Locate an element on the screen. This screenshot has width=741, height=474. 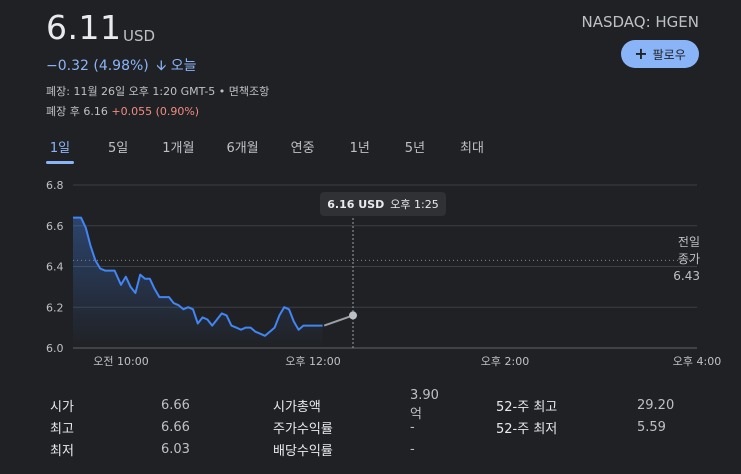
stat-mktcap-value: 3.90억 is located at coordinates (424, 405).